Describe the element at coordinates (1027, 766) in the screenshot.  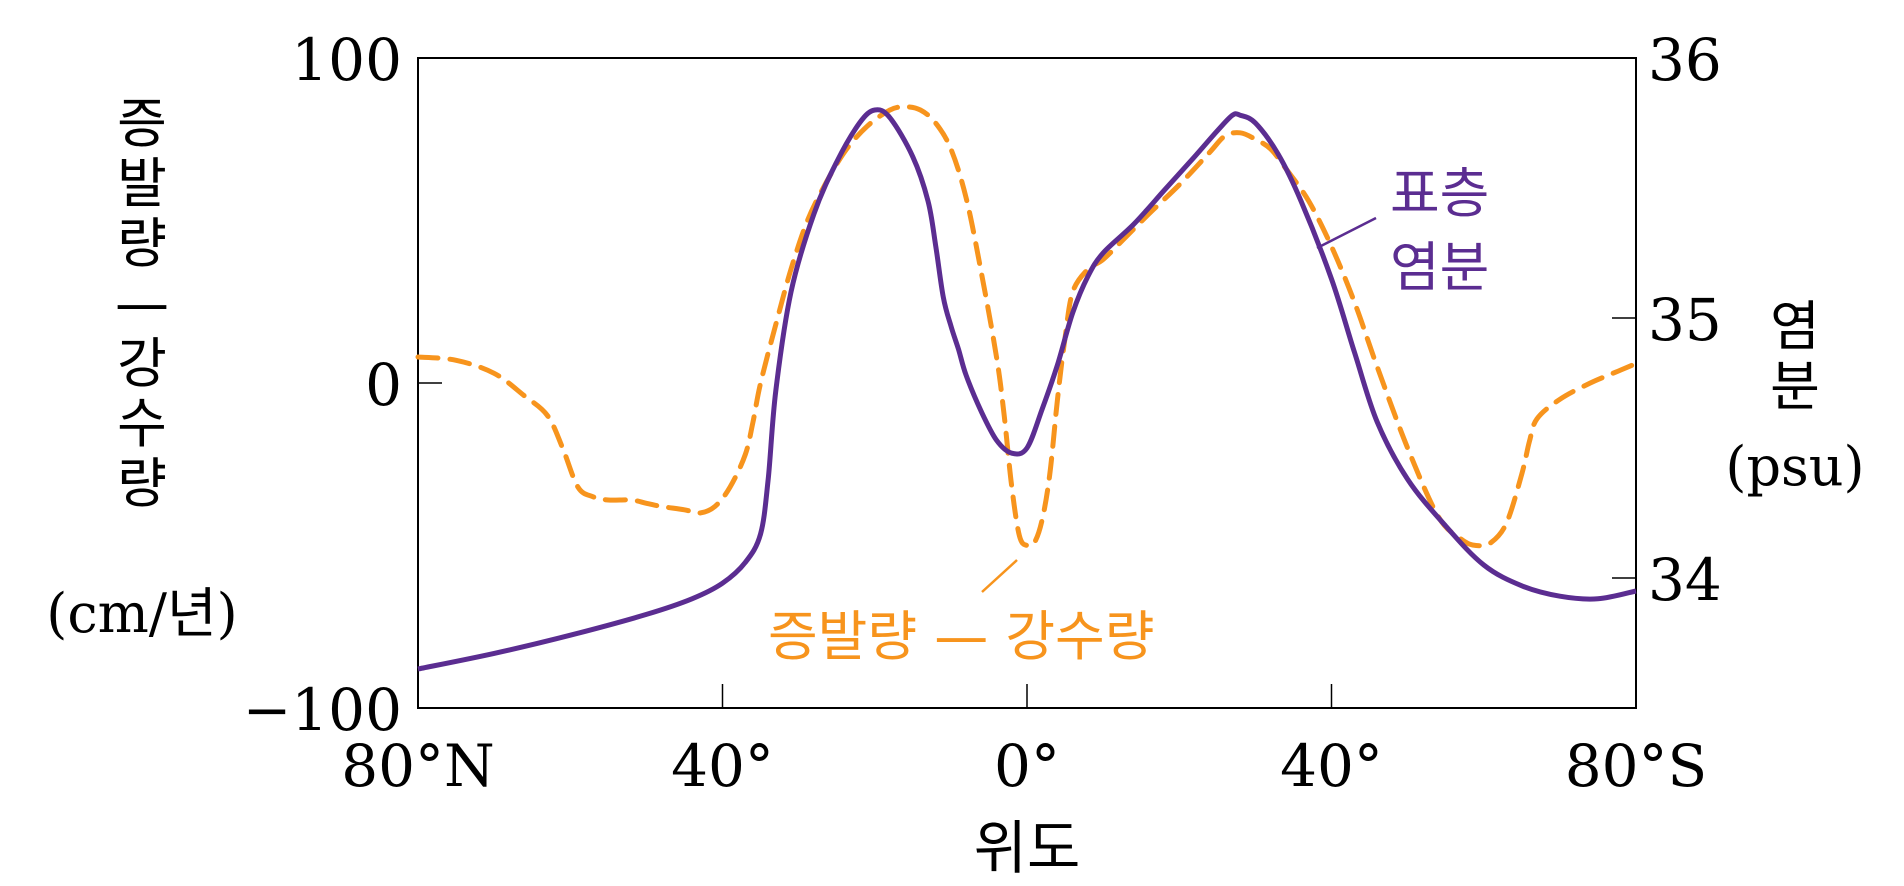
I see `x-tick-label: 0°` at that location.